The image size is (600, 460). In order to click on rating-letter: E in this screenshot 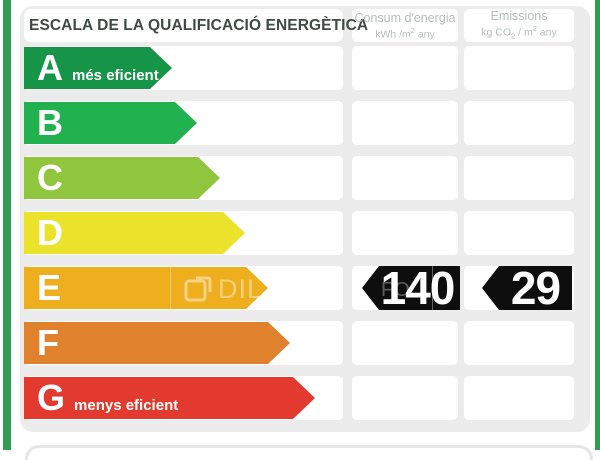, I will do `click(49, 287)`.